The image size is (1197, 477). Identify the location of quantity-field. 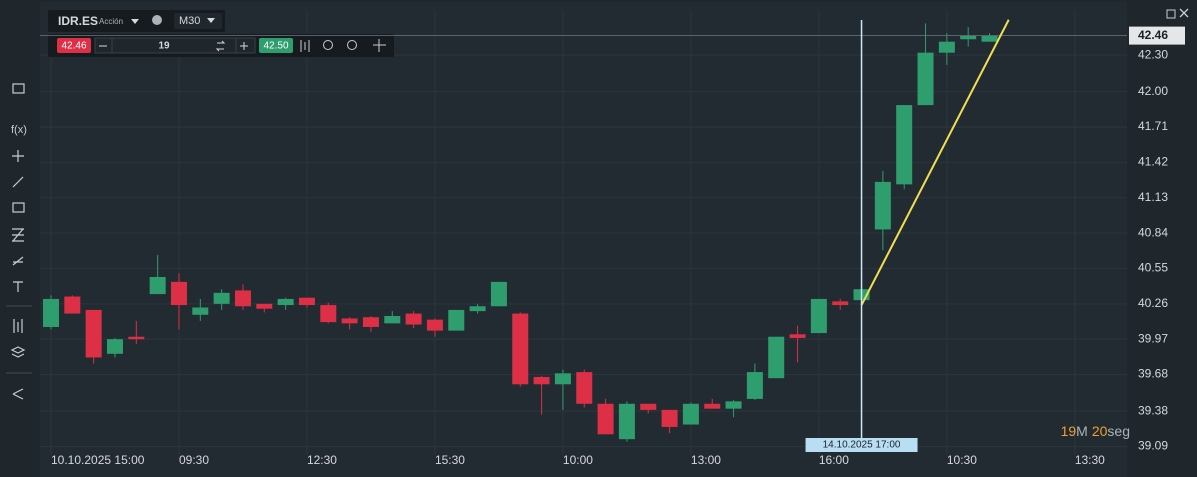
(175, 45).